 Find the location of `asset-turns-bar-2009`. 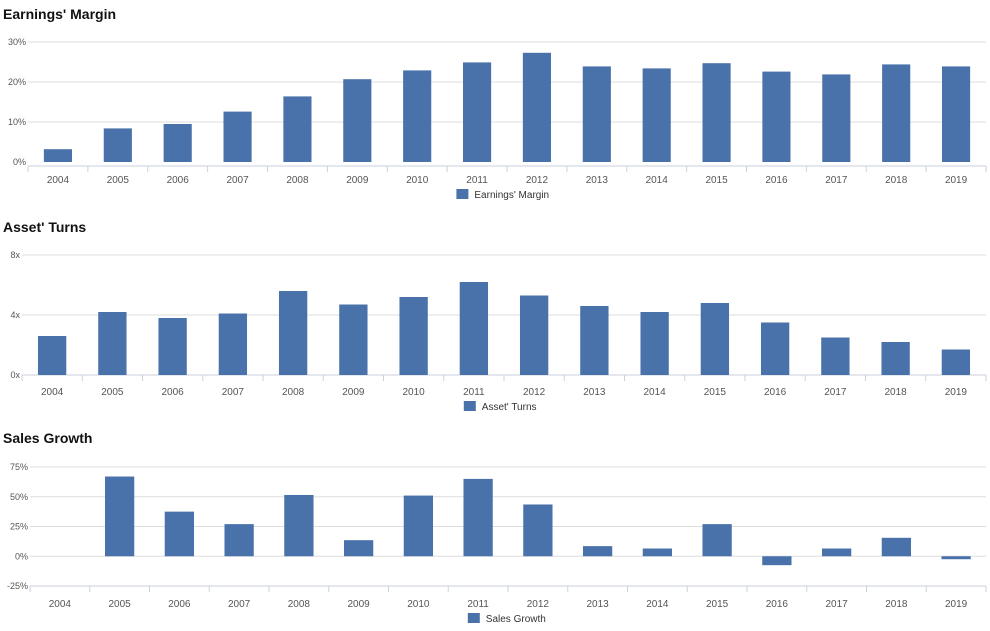

asset-turns-bar-2009 is located at coordinates (353, 339).